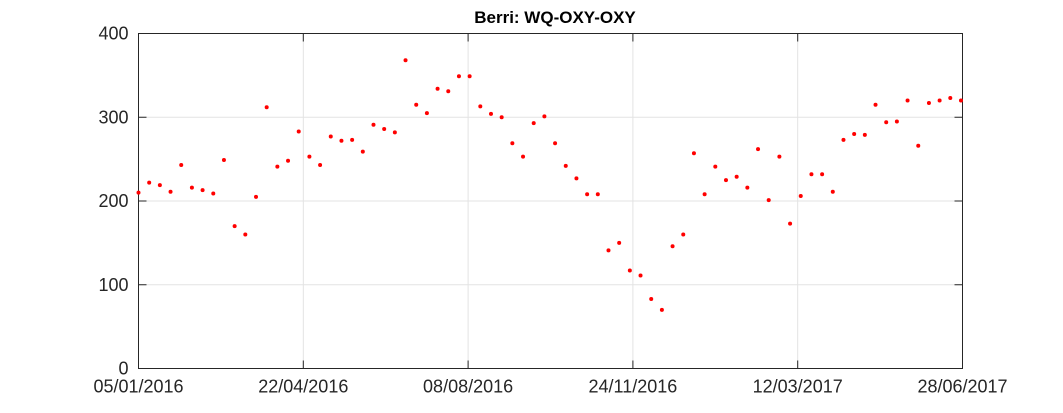 The image size is (1063, 413). What do you see at coordinates (138, 387) in the screenshot?
I see `x-tick-label: 05/01/2016` at bounding box center [138, 387].